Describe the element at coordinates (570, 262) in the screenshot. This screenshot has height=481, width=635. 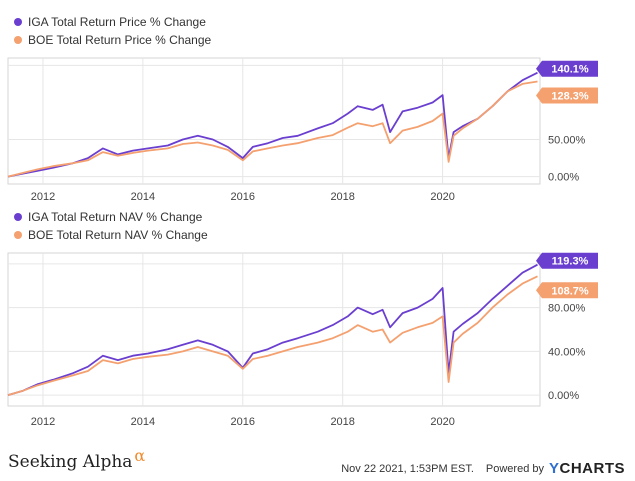
I see `last-value-label: 119.3%` at that location.